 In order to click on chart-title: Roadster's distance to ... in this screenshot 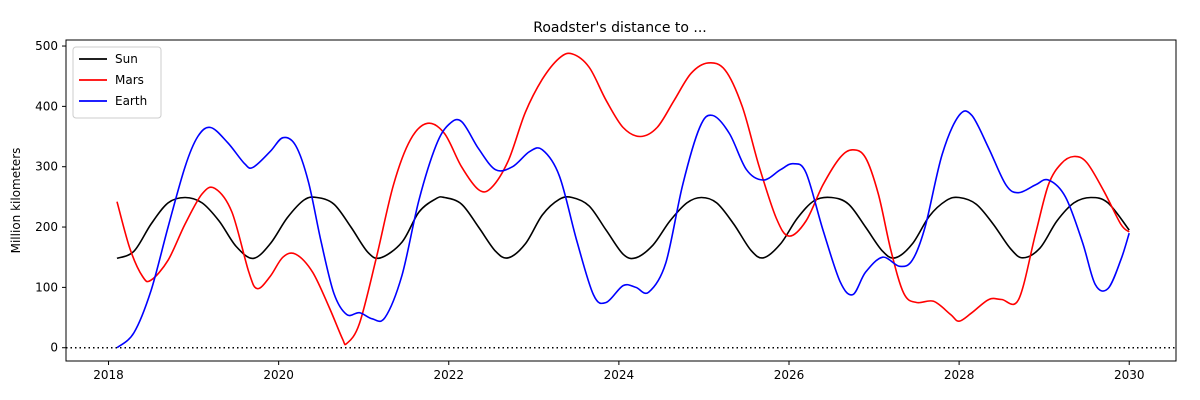, I will do `click(620, 28)`.